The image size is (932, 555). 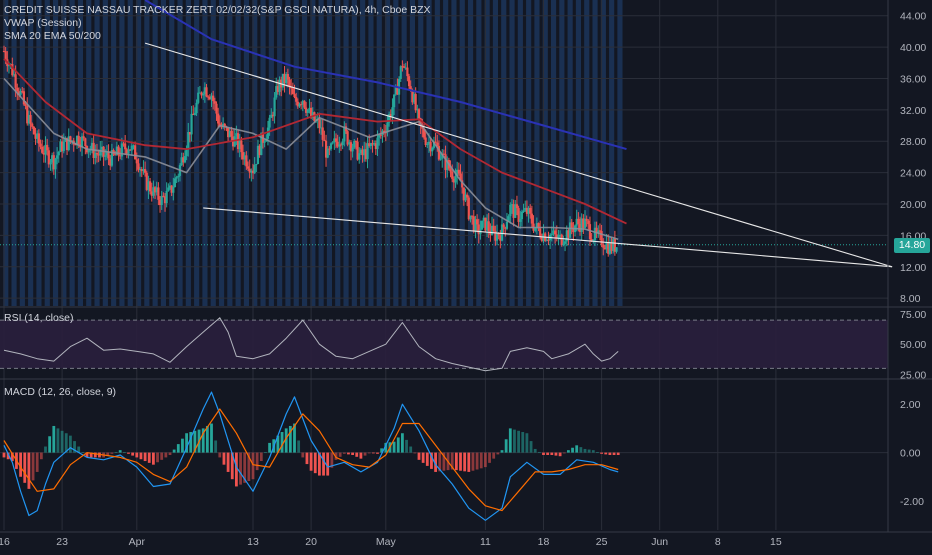 What do you see at coordinates (913, 375) in the screenshot?
I see `rsi-tick-label: 25.00` at bounding box center [913, 375].